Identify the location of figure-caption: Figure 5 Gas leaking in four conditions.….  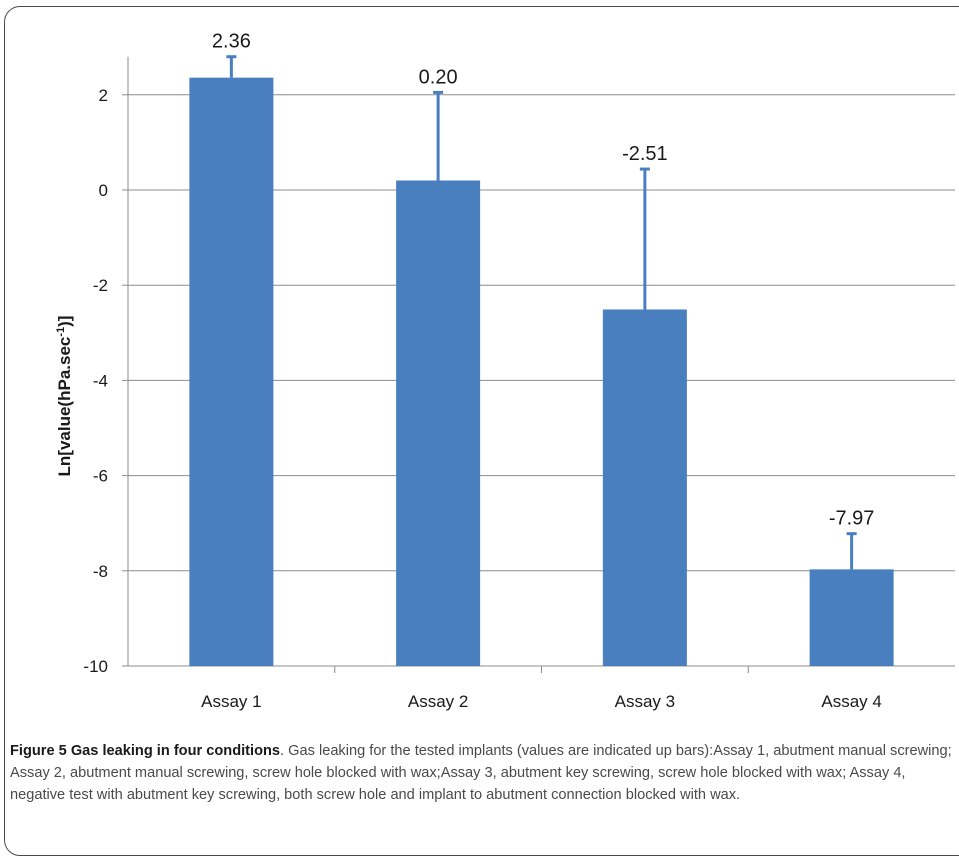
(482, 773).